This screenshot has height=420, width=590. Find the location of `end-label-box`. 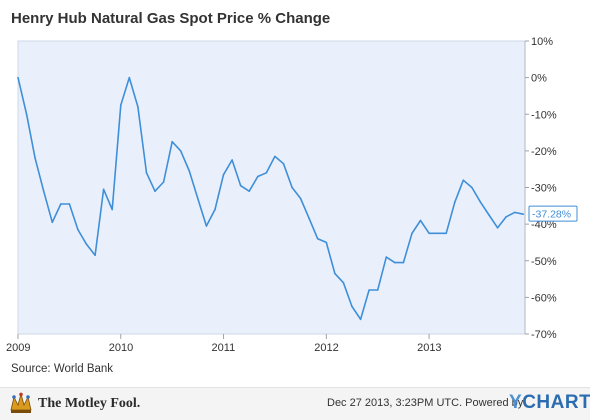

end-label-box is located at coordinates (553, 213).